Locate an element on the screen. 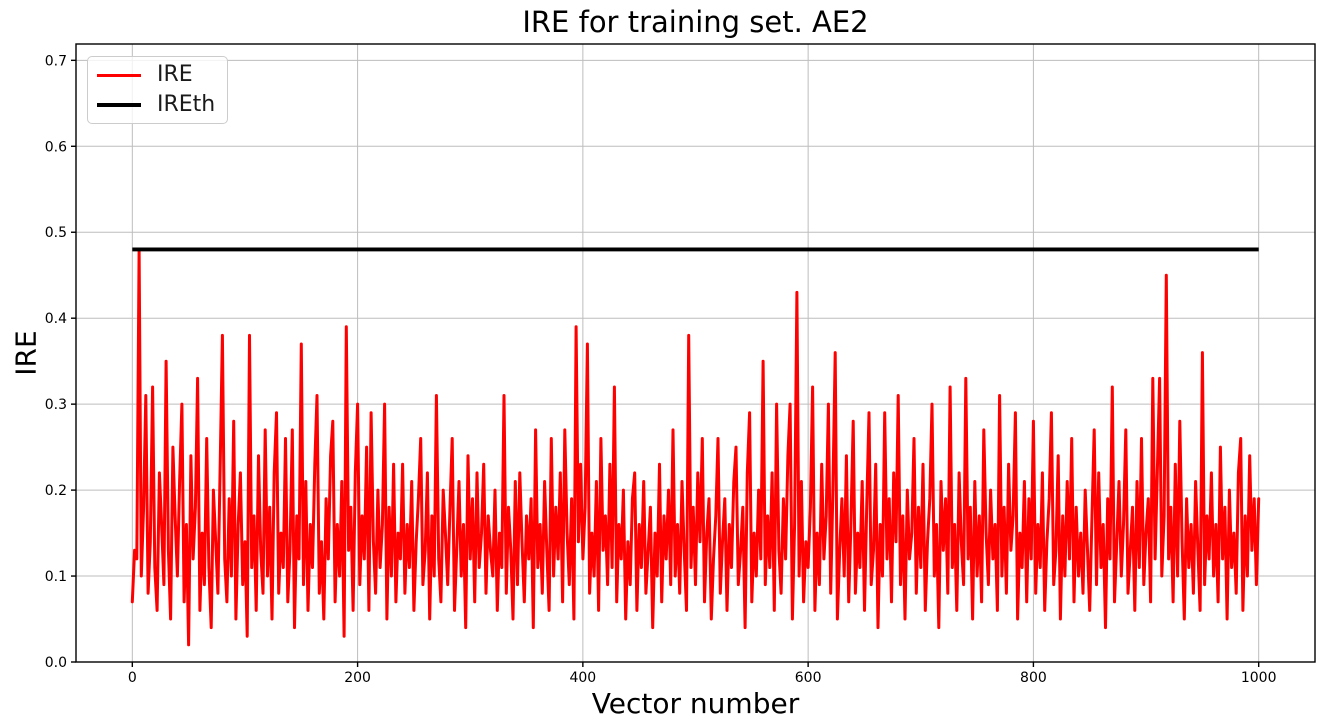 Image resolution: width=1325 pixels, height=727 pixels. y-axis-label: IRE is located at coordinates (26, 353).